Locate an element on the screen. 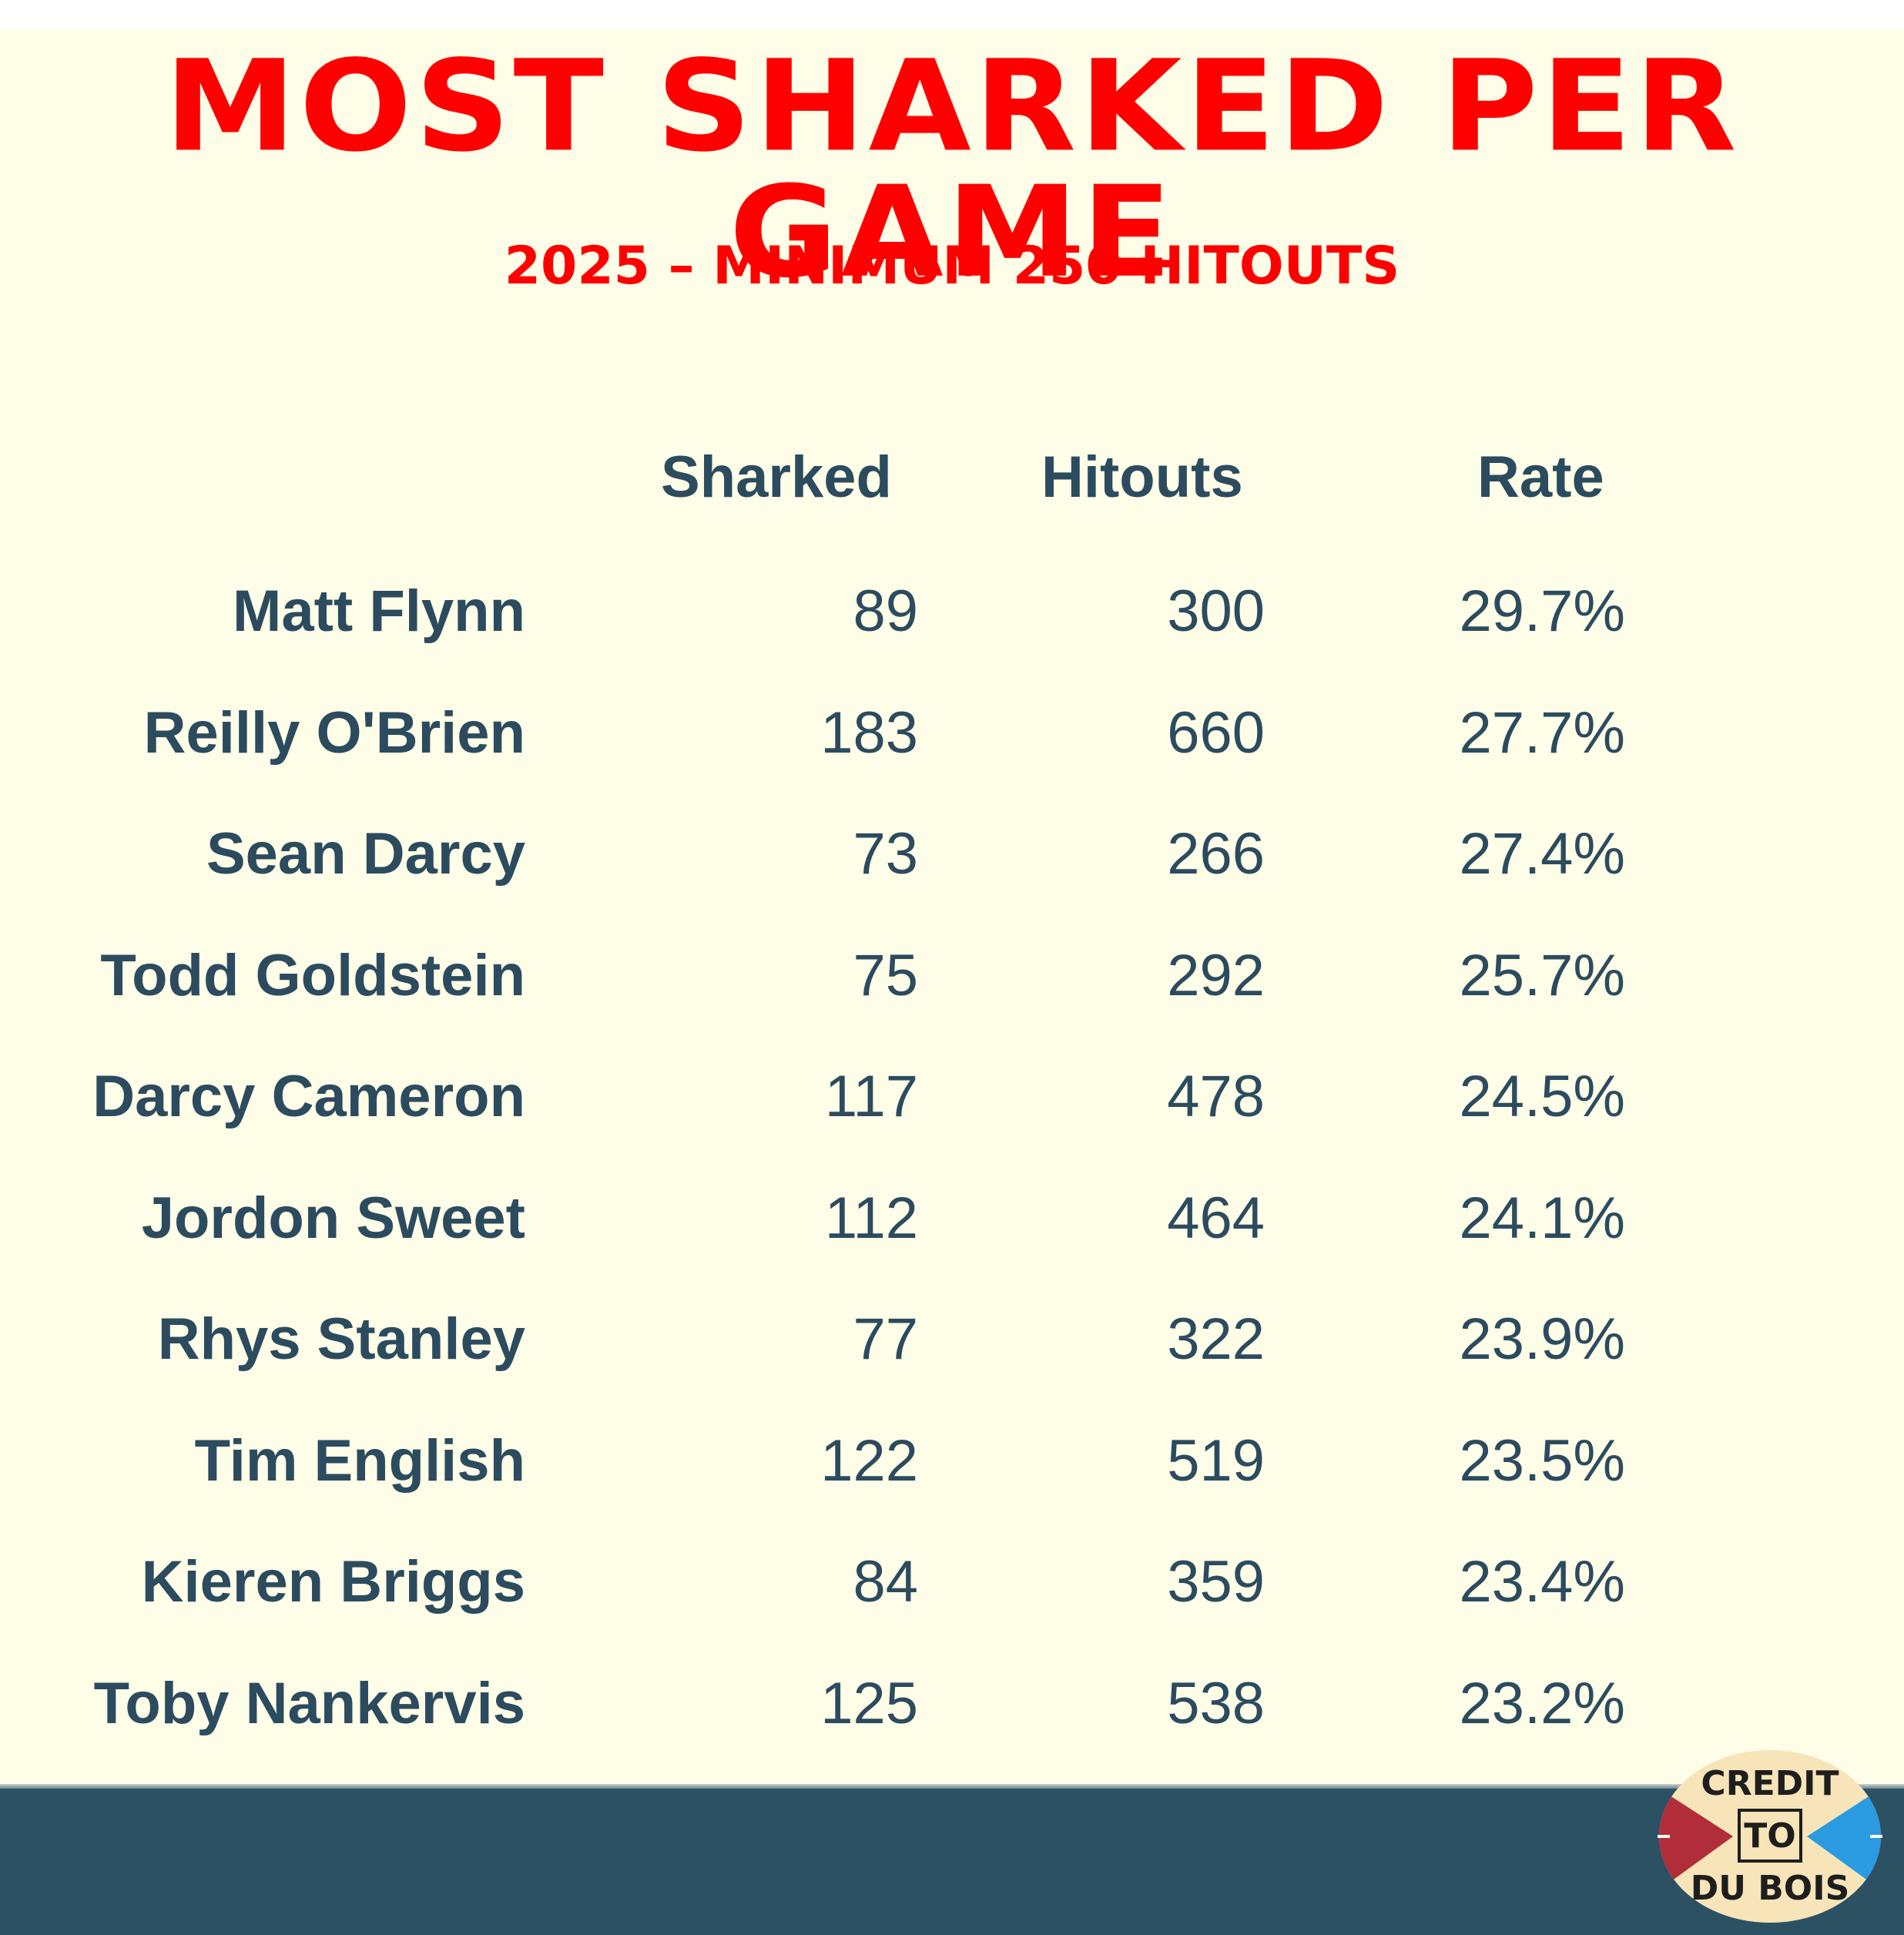  hitouts-value: 478 is located at coordinates (1216, 1096).